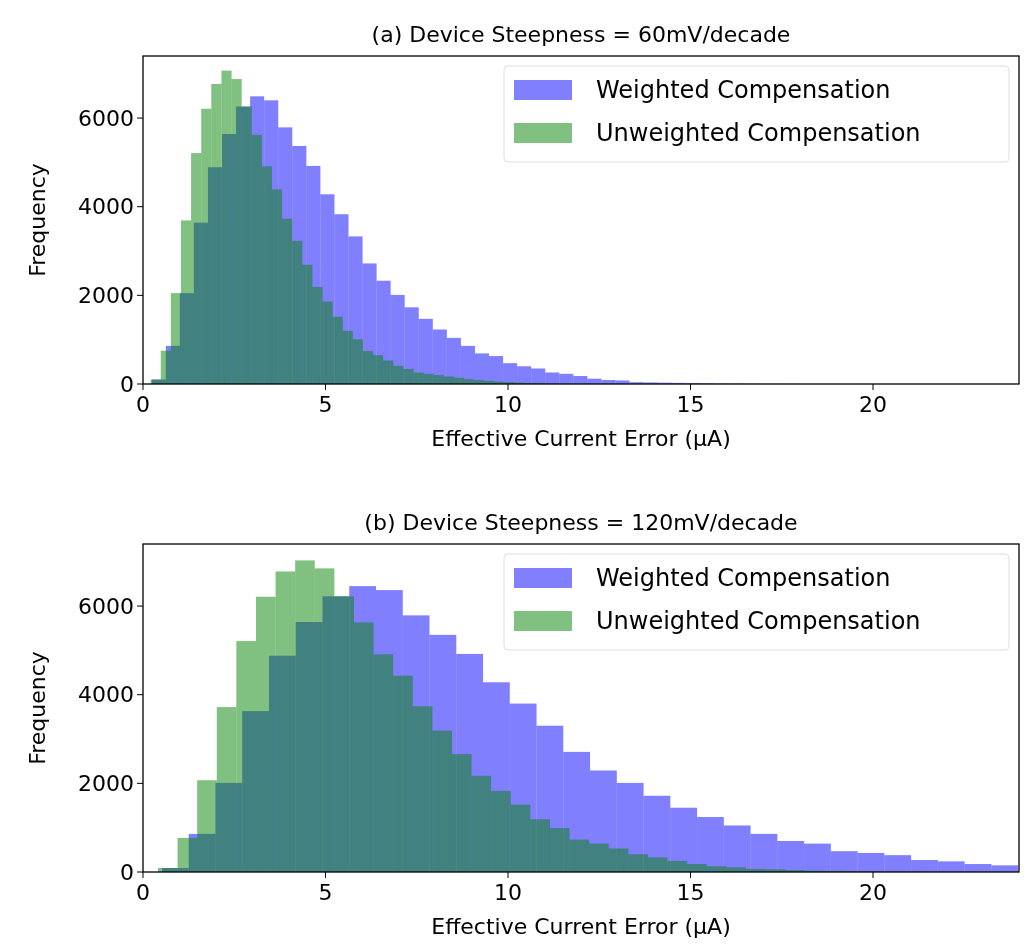  Describe the element at coordinates (581, 522) in the screenshot. I see `chart-title: (b) Device Steepness = 120mV/decade` at that location.